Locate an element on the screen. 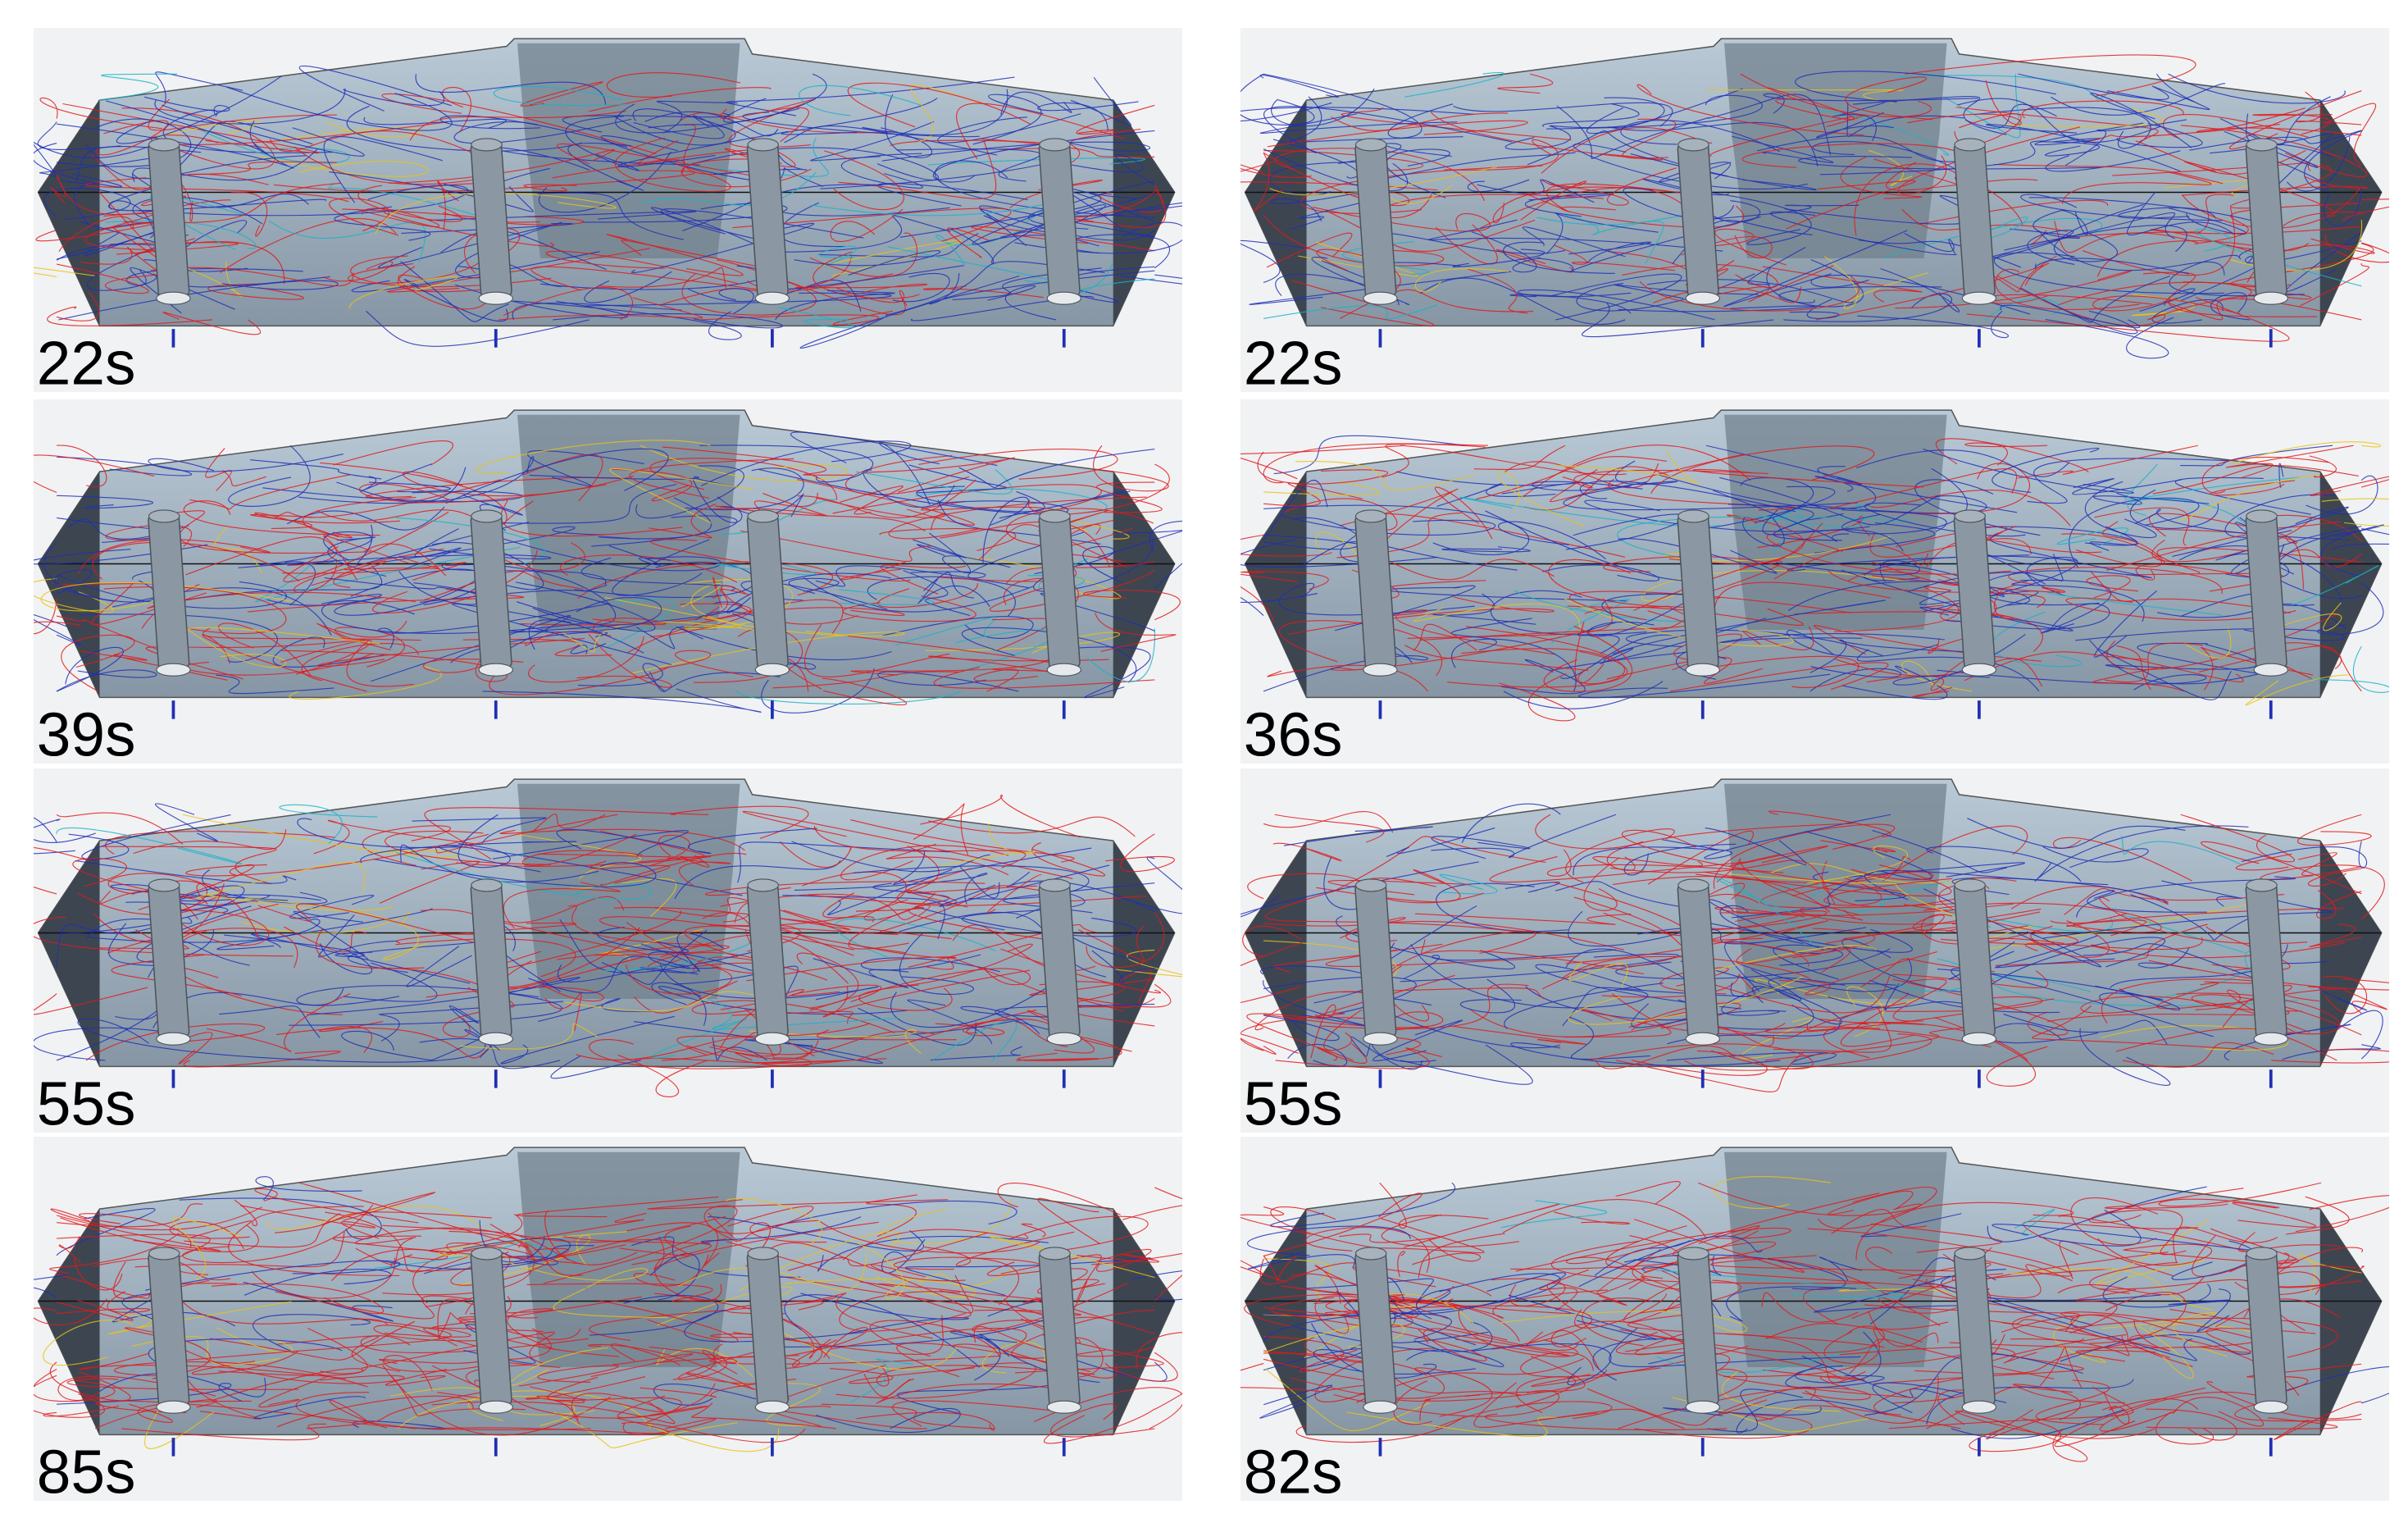 The width and height of the screenshot is (2408, 1532). center-box is located at coordinates (628, 522).